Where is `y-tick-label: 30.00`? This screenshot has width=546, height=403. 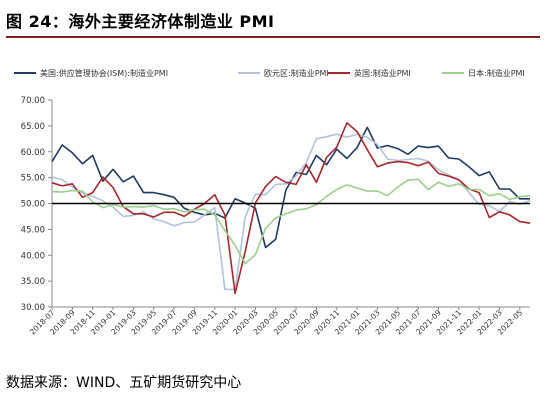
y-tick-label: 30.00 is located at coordinates (33, 308).